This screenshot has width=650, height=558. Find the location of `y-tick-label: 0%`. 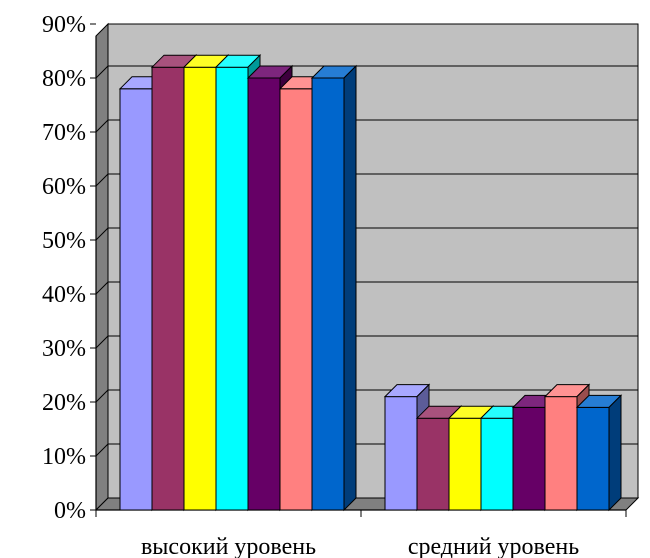

y-tick-label: 0% is located at coordinates (70, 511).